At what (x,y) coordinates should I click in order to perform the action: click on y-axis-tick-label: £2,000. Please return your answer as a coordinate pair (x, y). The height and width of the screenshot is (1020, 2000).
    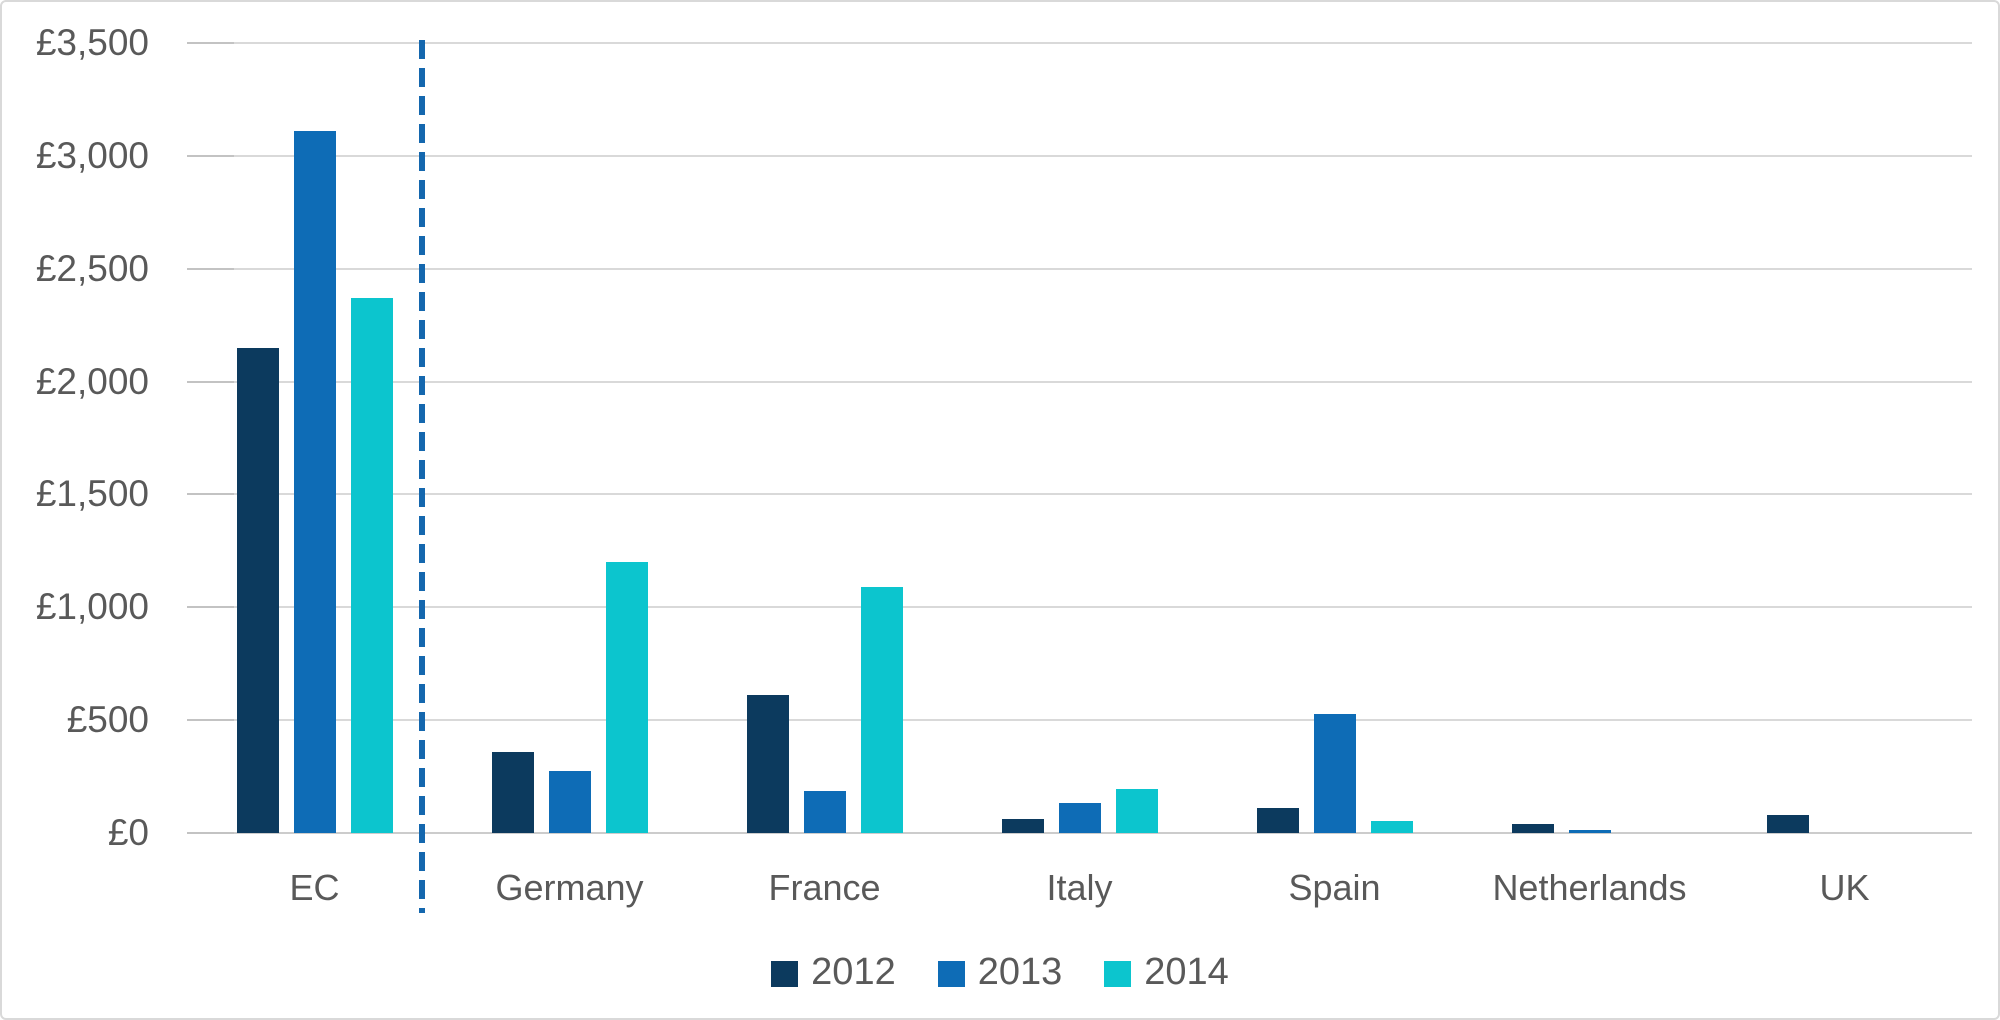
    Looking at the image, I should click on (92, 381).